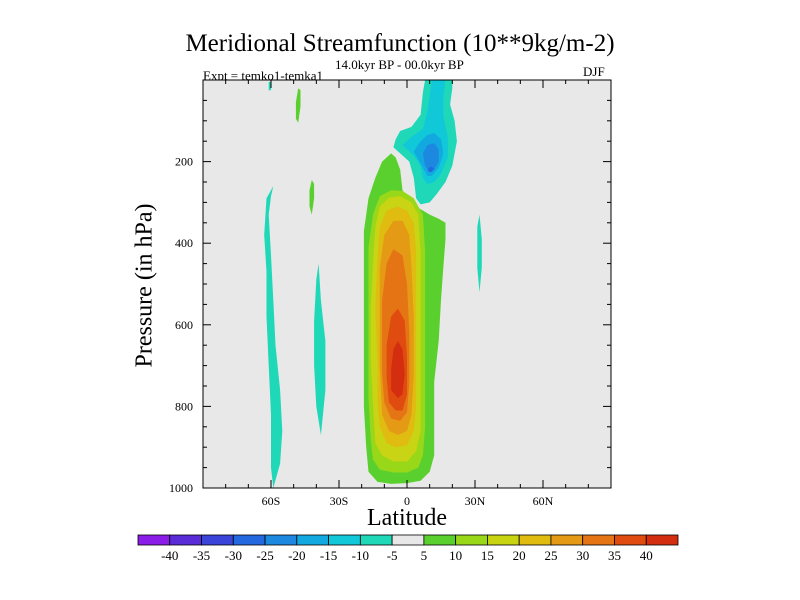 This screenshot has width=800, height=600. I want to click on colorbar-label: 40, so click(646, 555).